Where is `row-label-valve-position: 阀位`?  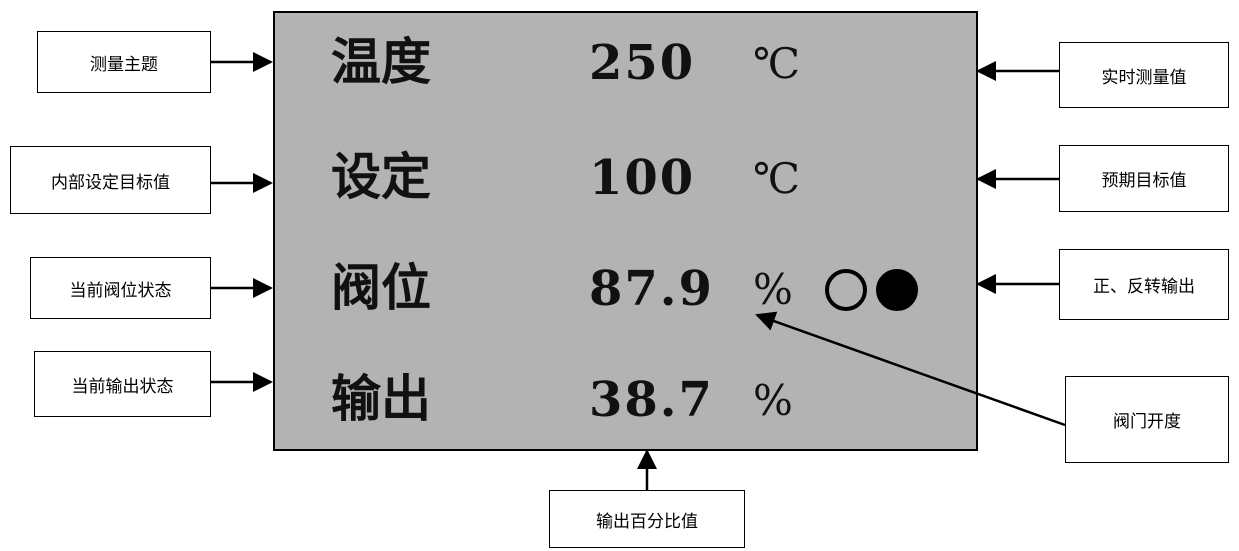 row-label-valve-position: 阀位 is located at coordinates (381, 287).